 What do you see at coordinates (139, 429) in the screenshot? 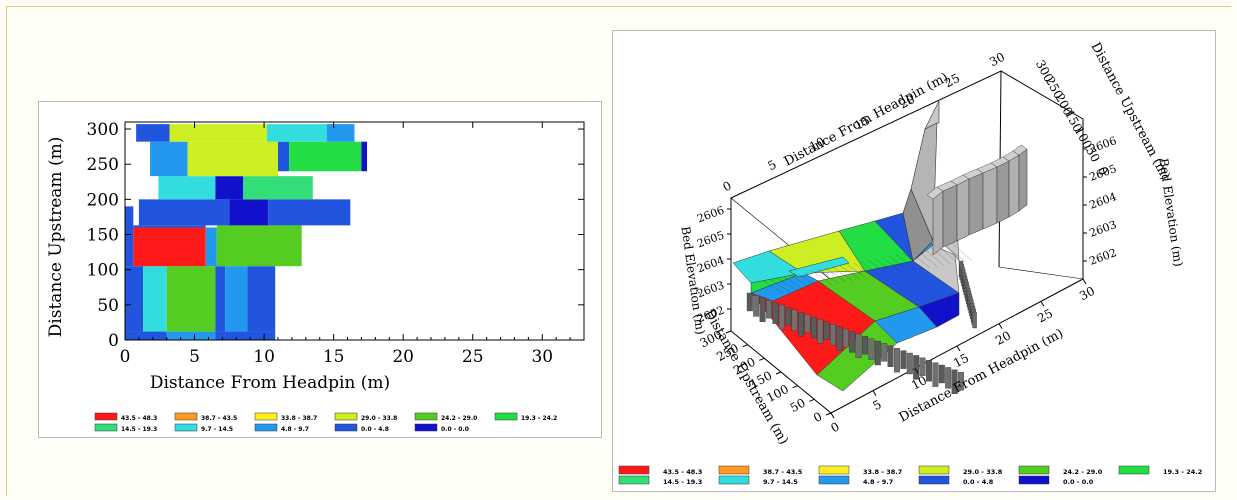
I see `legend-label: 14.5 - 19.3` at bounding box center [139, 429].